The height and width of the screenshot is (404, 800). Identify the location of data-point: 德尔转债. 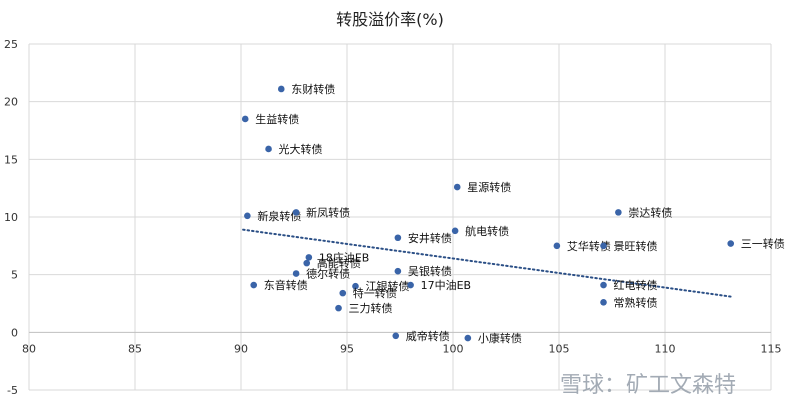
(321, 274).